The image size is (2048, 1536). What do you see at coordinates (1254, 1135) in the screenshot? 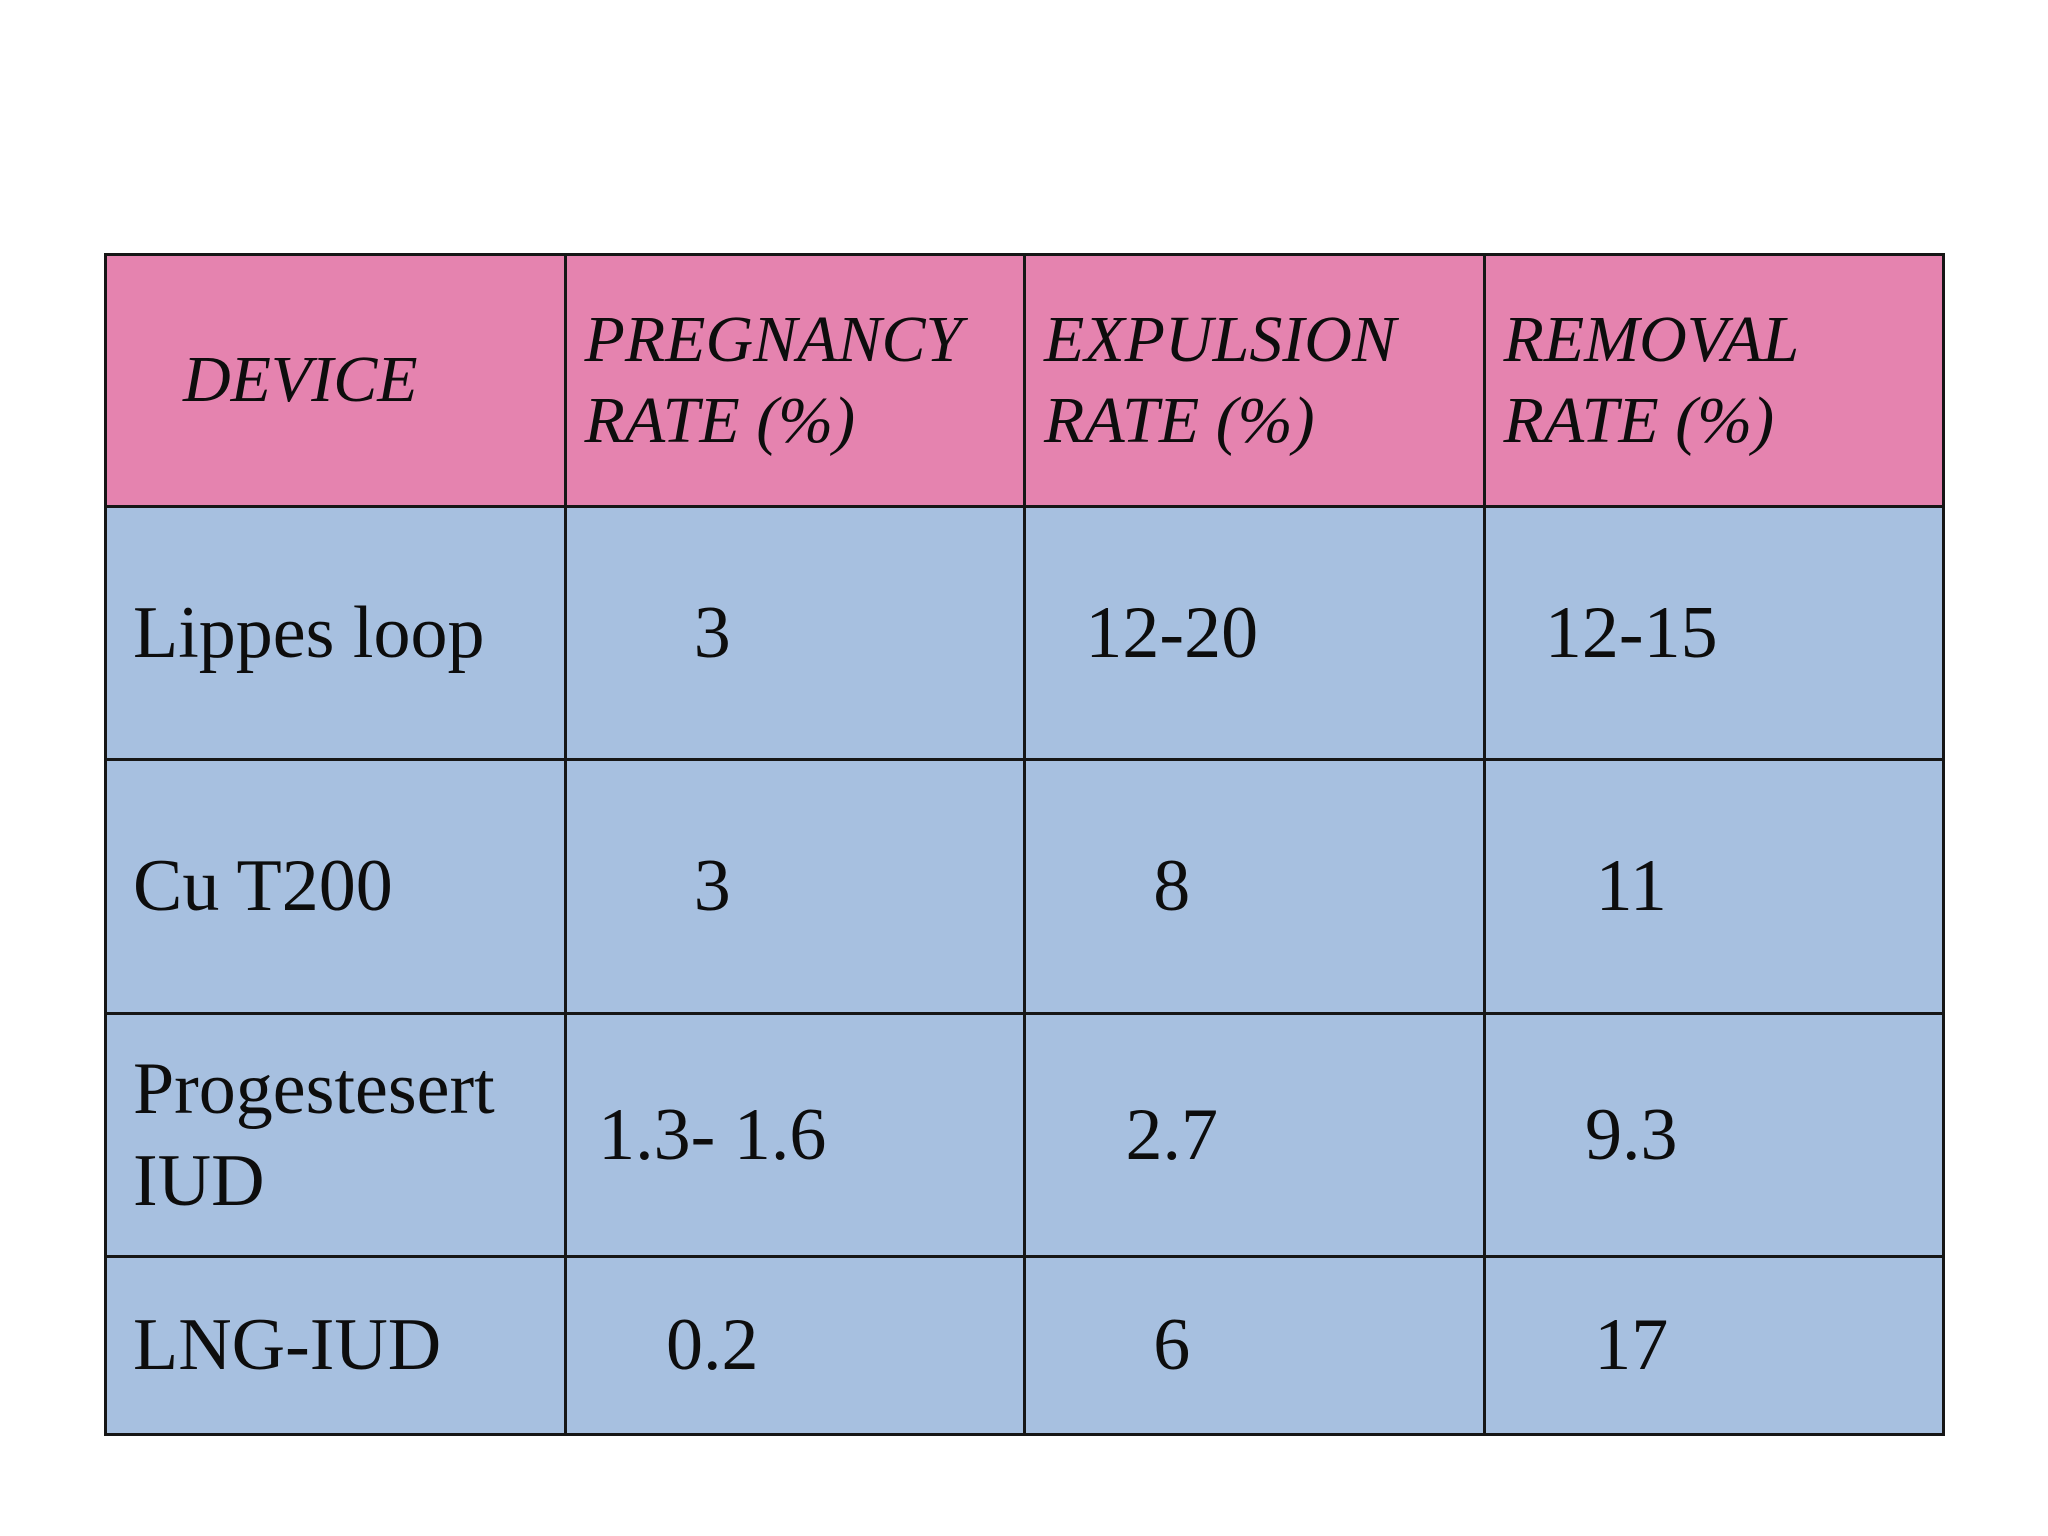
I see `expulsion-rate-cell: 2.7` at bounding box center [1254, 1135].